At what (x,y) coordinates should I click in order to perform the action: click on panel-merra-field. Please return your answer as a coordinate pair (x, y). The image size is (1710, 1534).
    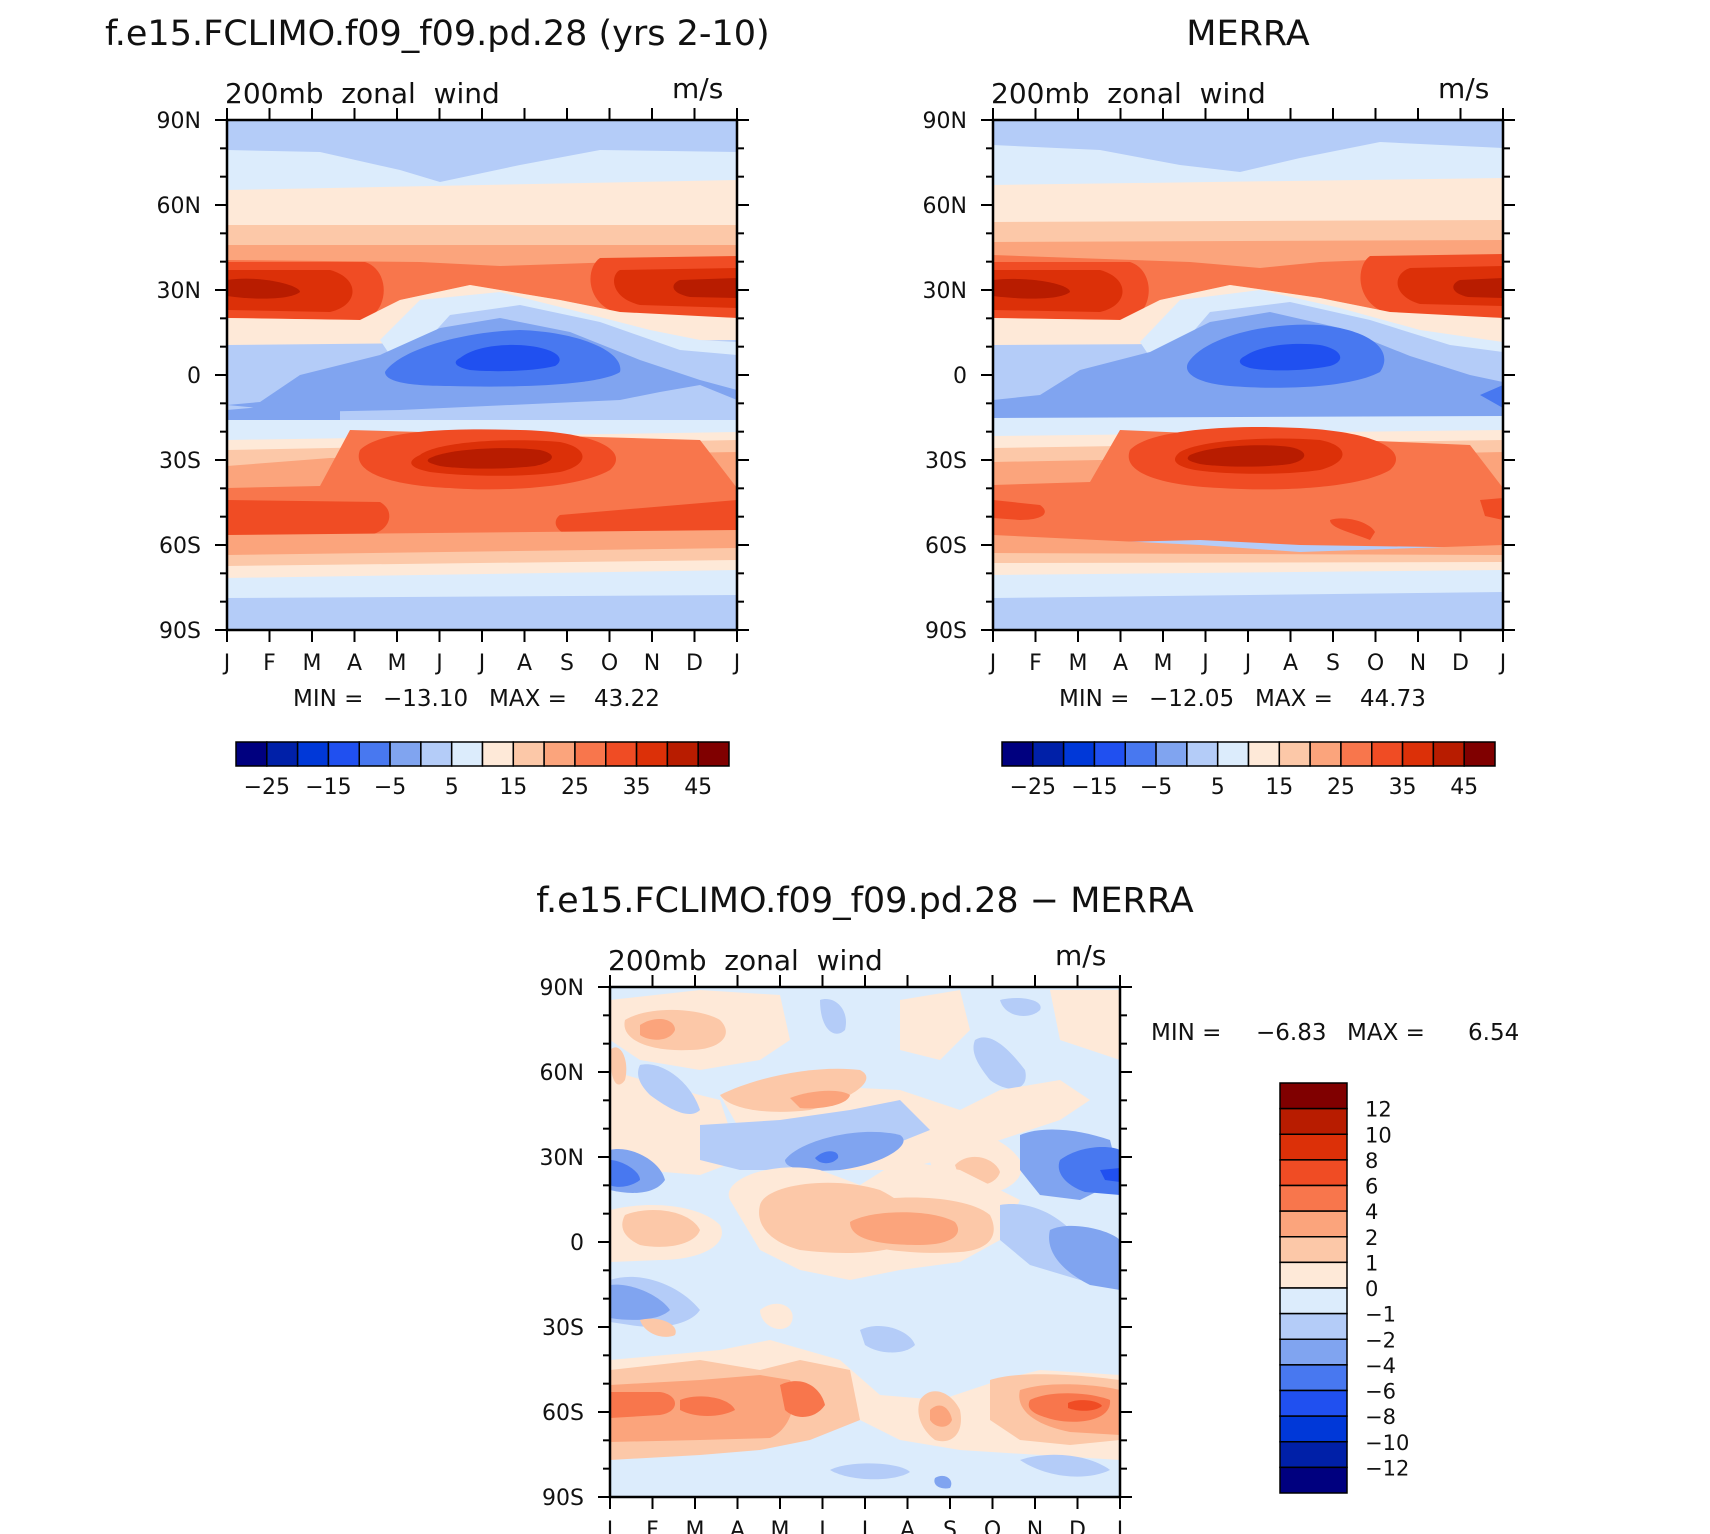
    Looking at the image, I should click on (1248, 375).